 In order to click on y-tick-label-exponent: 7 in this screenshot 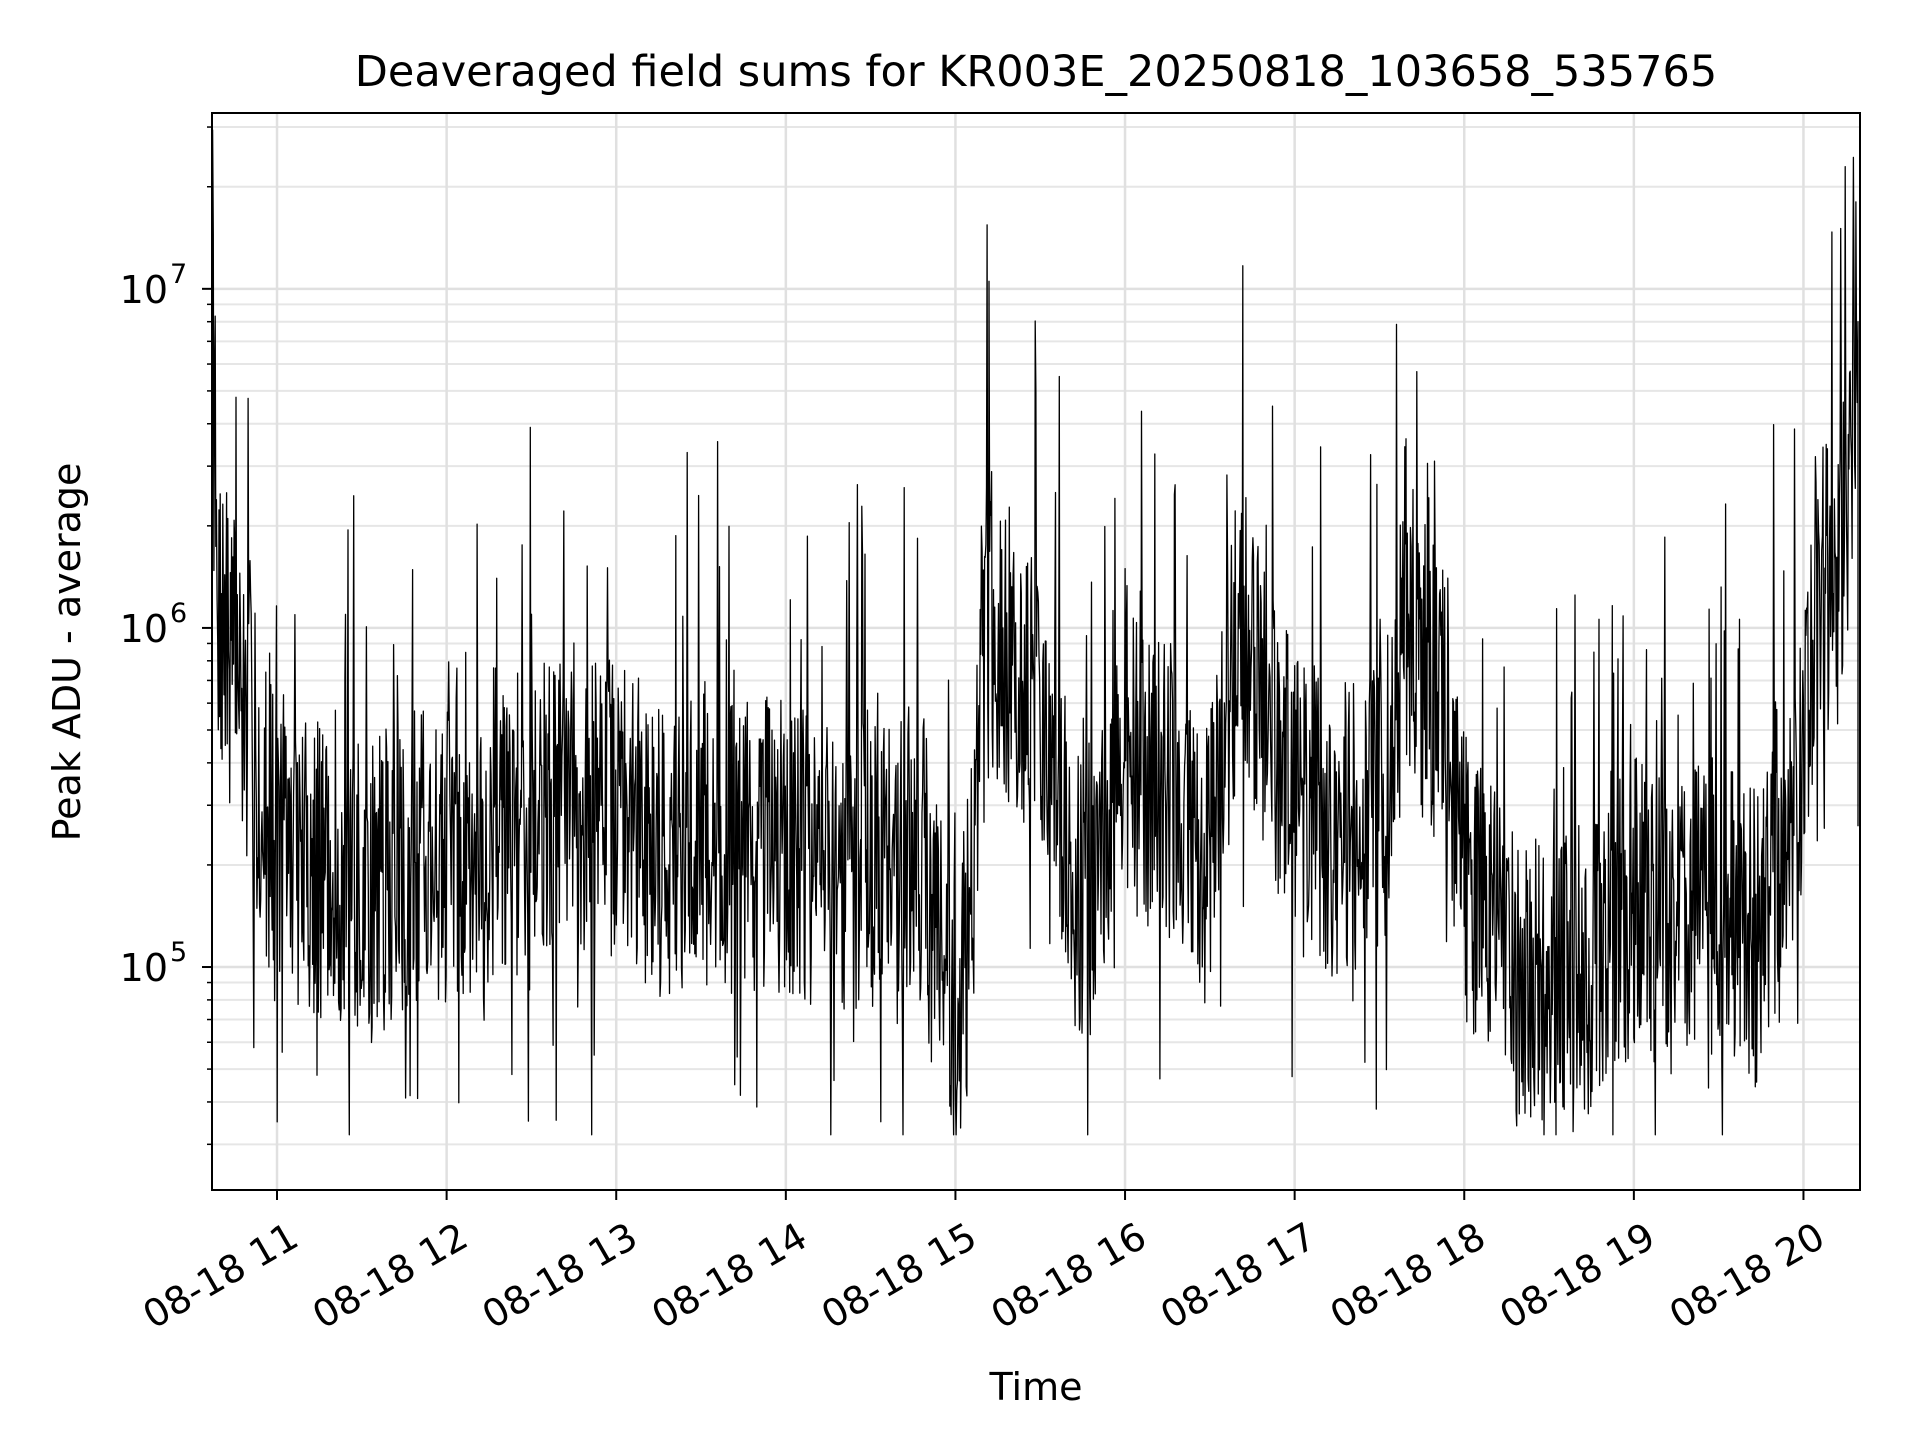, I will do `click(178, 274)`.